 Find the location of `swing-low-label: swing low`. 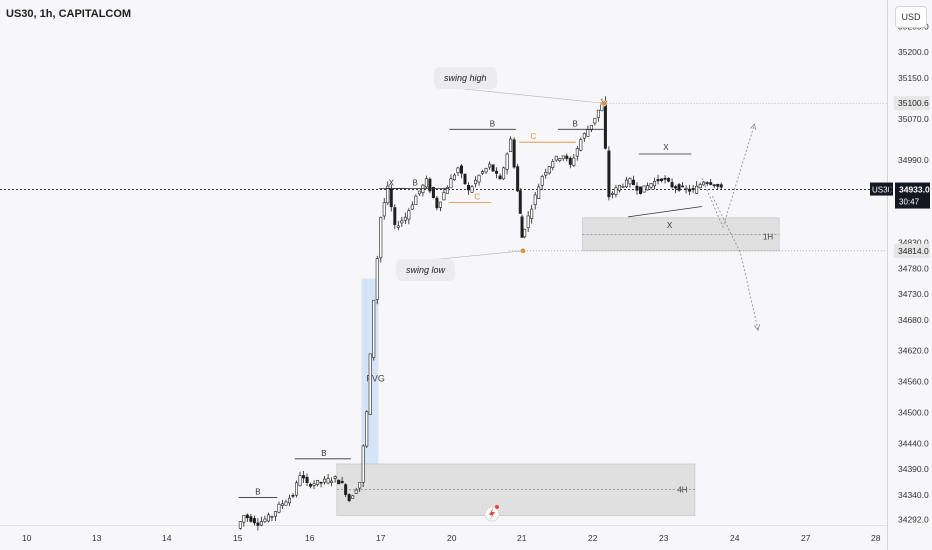

swing-low-label: swing low is located at coordinates (426, 270).